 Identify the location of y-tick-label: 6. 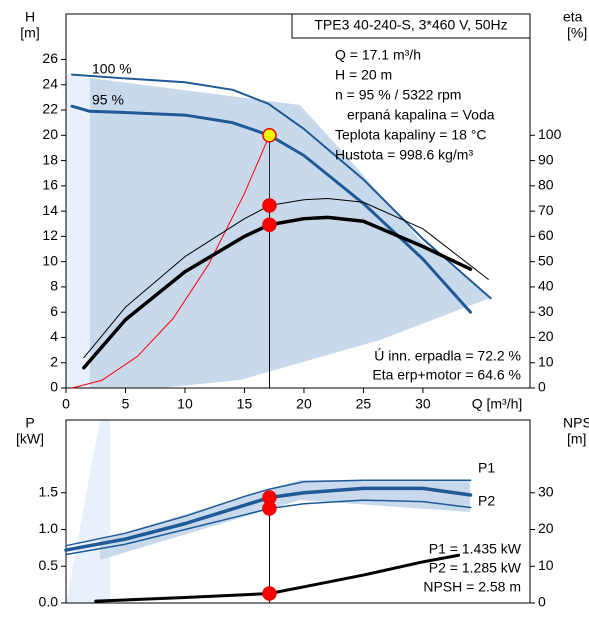
(54, 311).